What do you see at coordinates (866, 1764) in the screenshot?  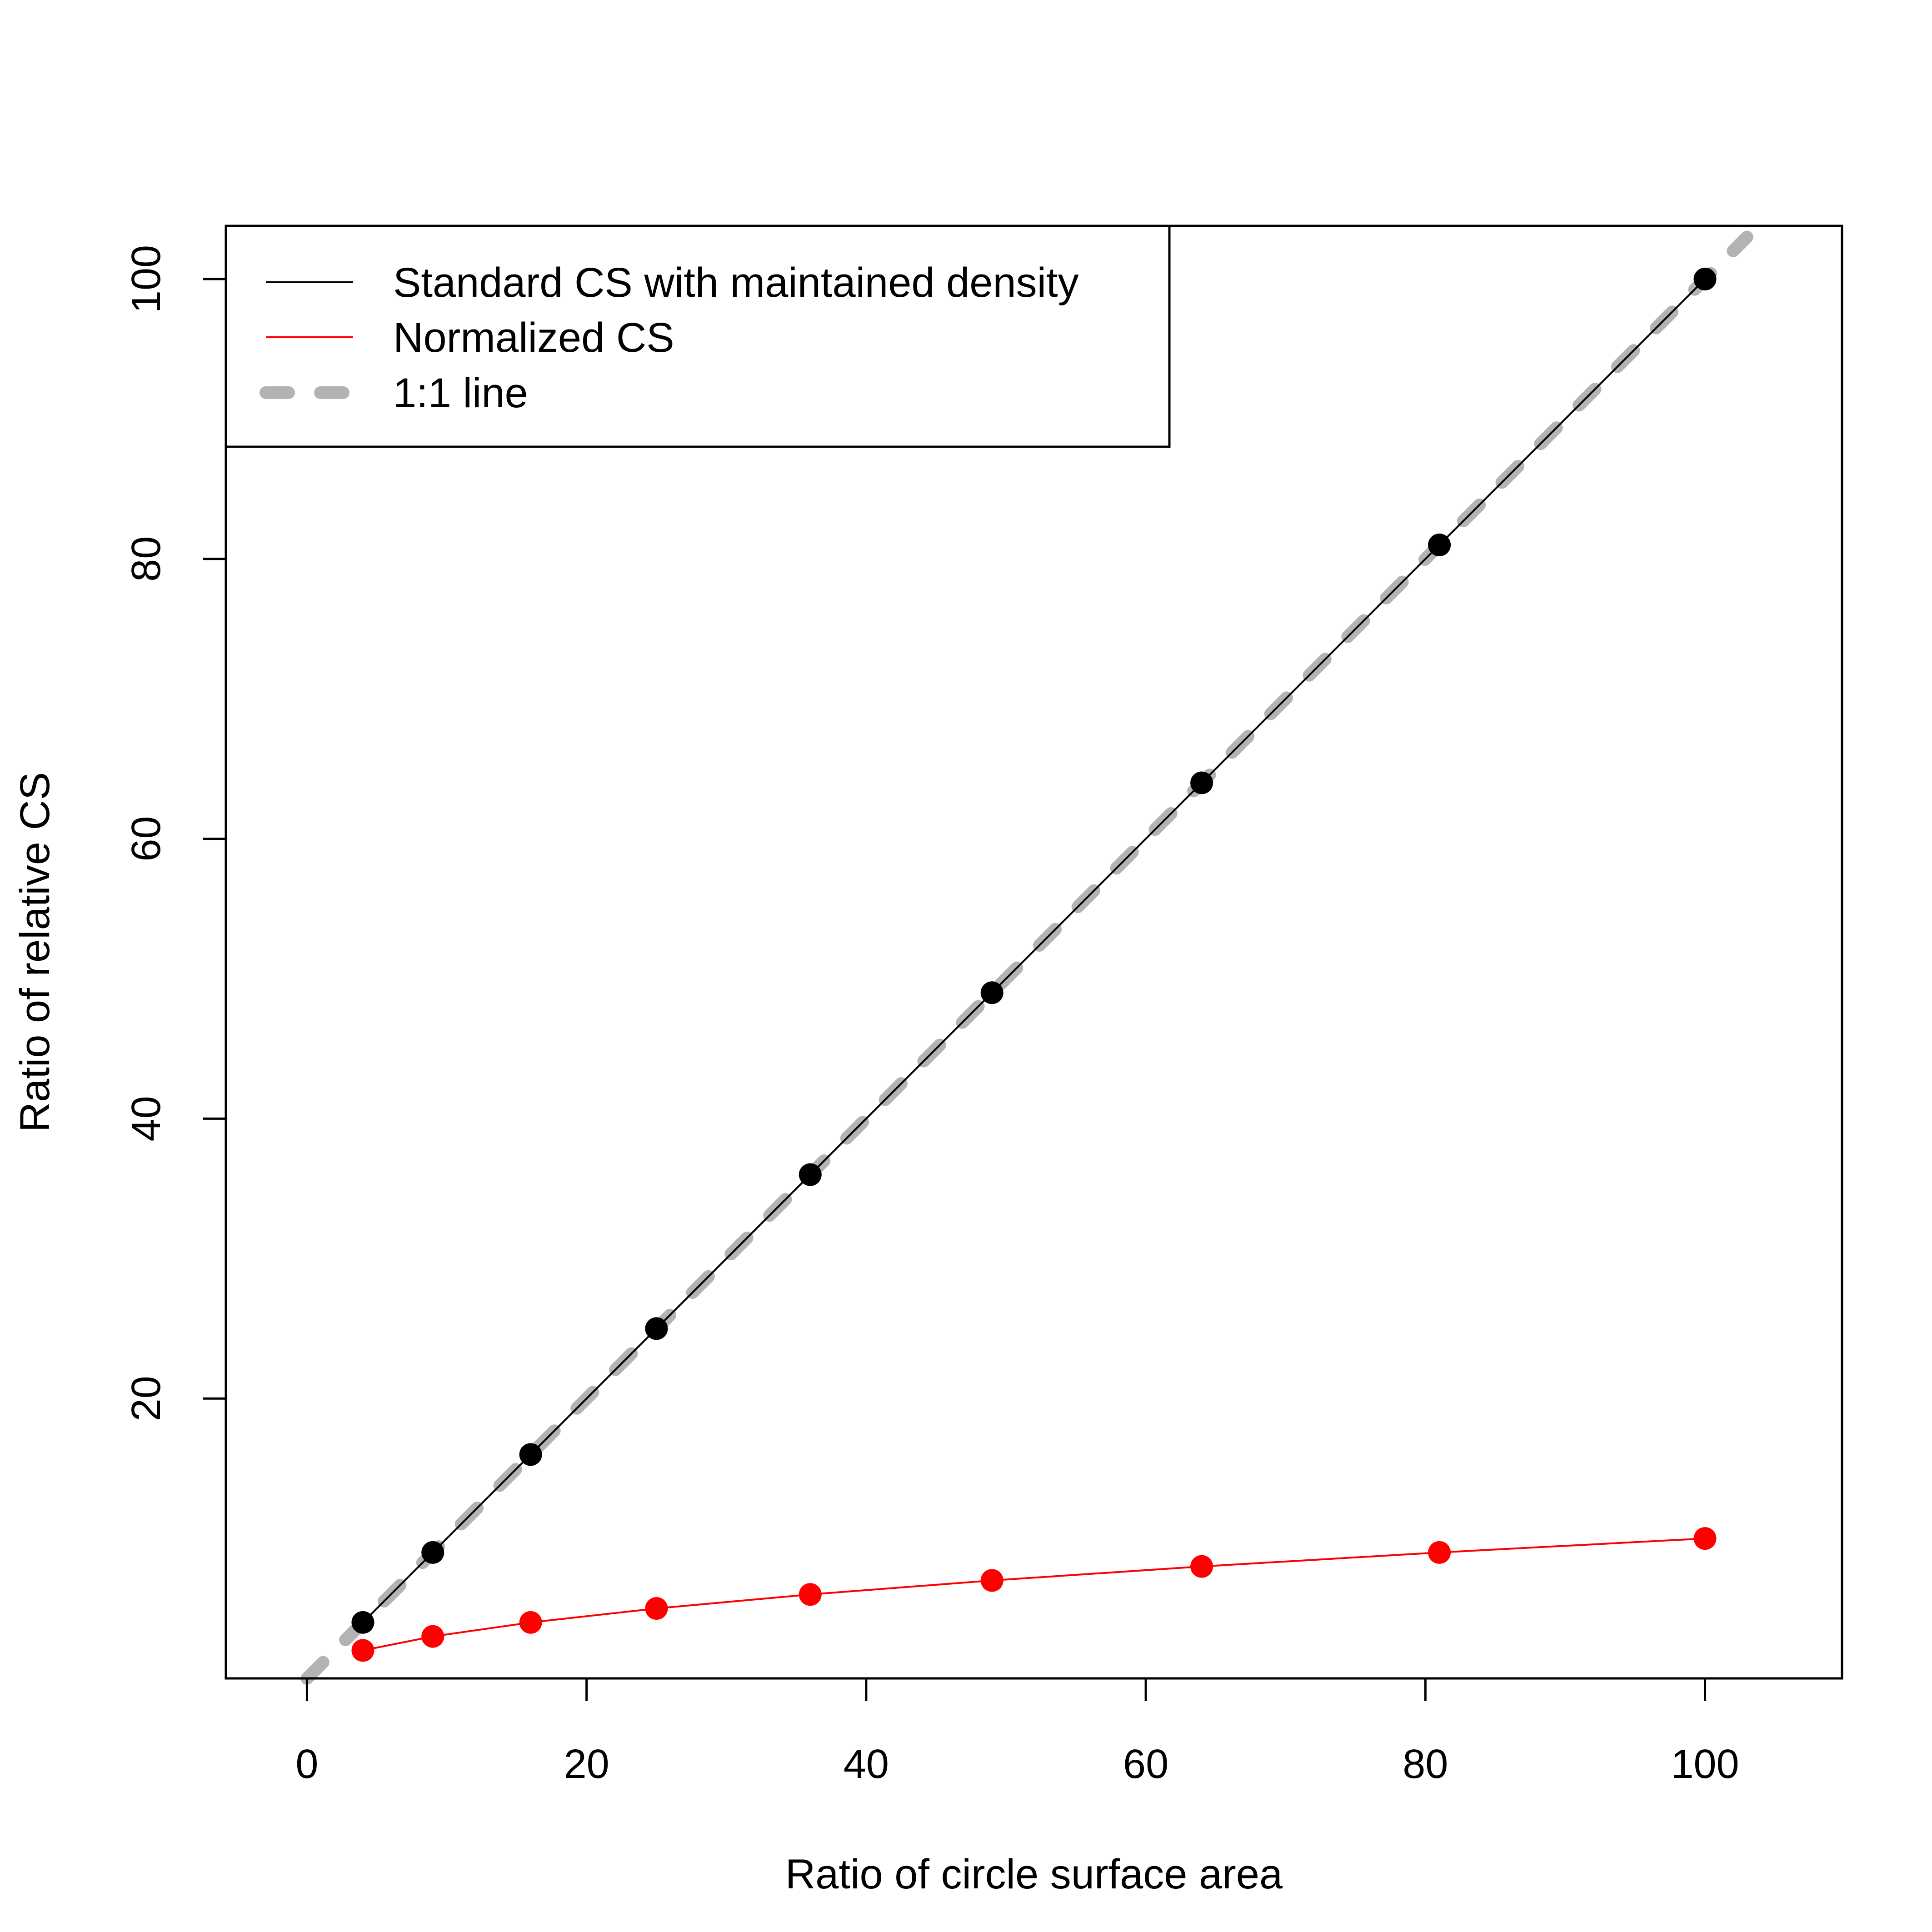 I see `x-tick-label-40: 40` at bounding box center [866, 1764].